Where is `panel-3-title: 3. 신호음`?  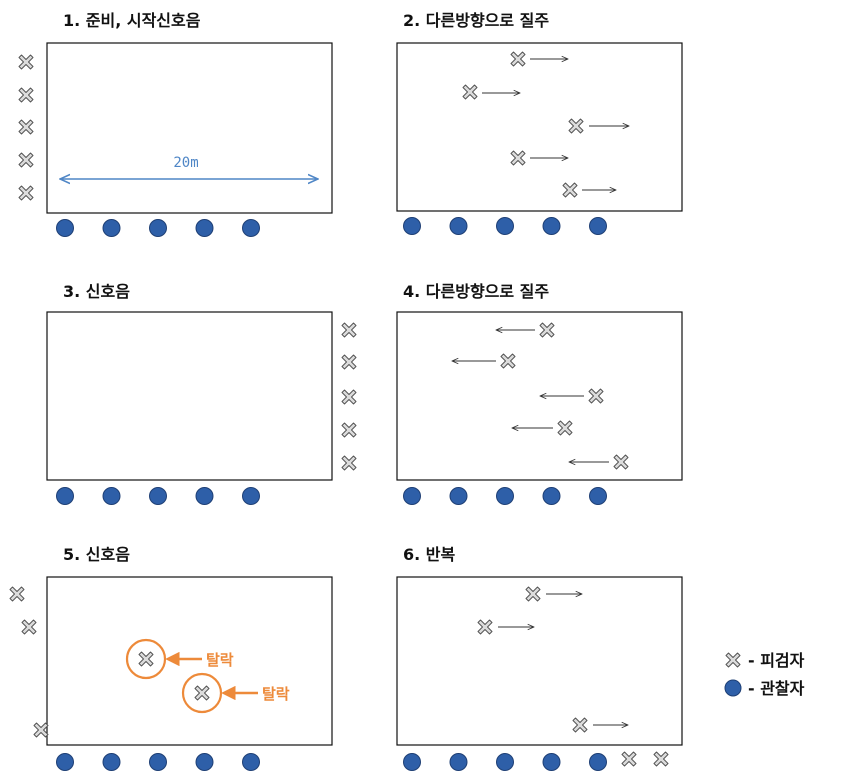
panel-3-title: 3. 신호음 is located at coordinates (96, 291).